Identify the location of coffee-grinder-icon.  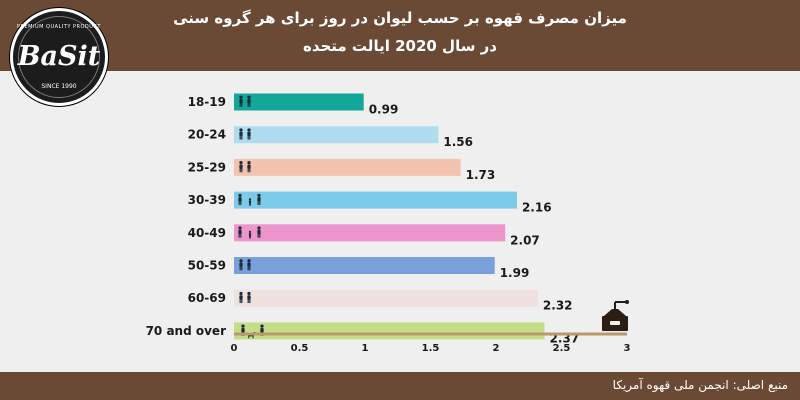
(615, 315).